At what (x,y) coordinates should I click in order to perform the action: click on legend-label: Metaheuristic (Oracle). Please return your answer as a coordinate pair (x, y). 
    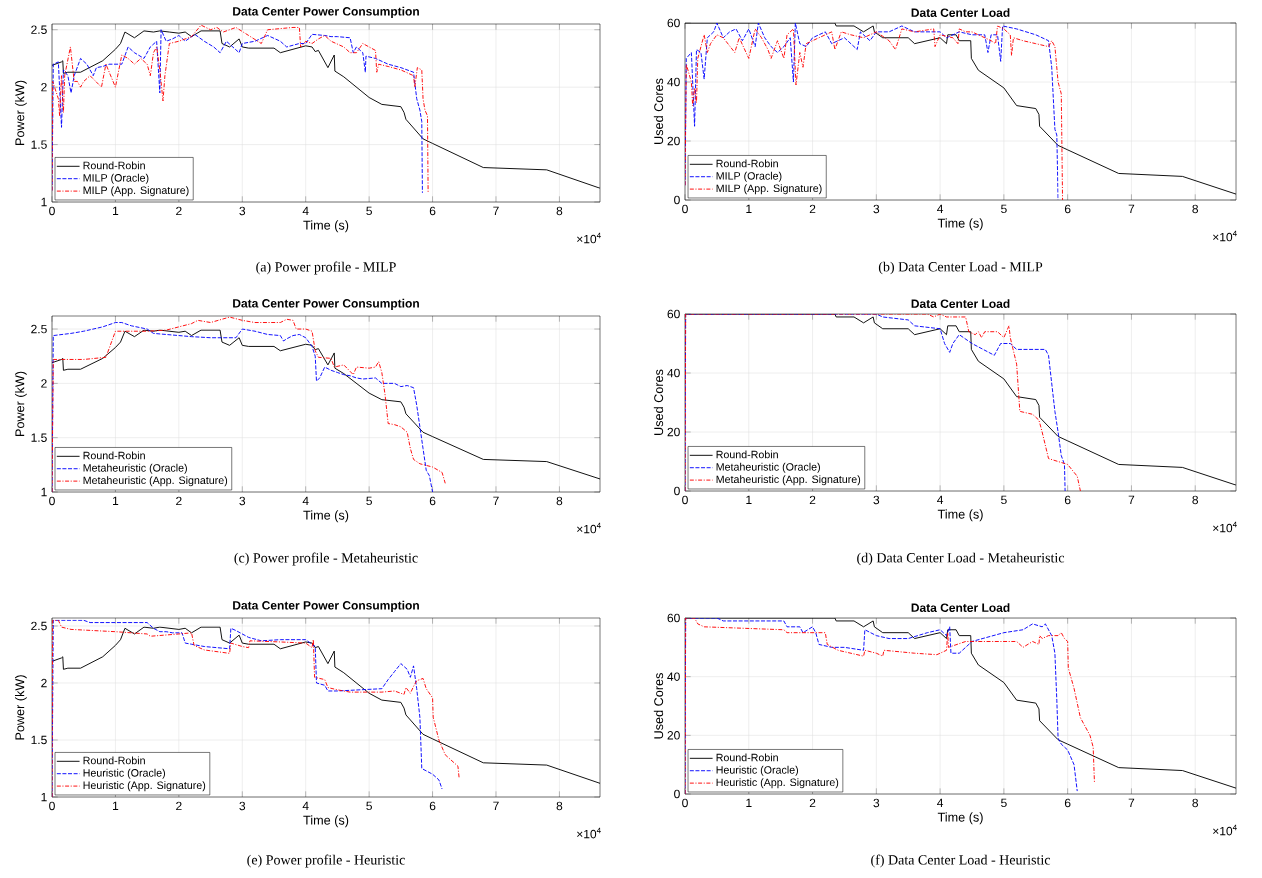
    Looking at the image, I should click on (135, 468).